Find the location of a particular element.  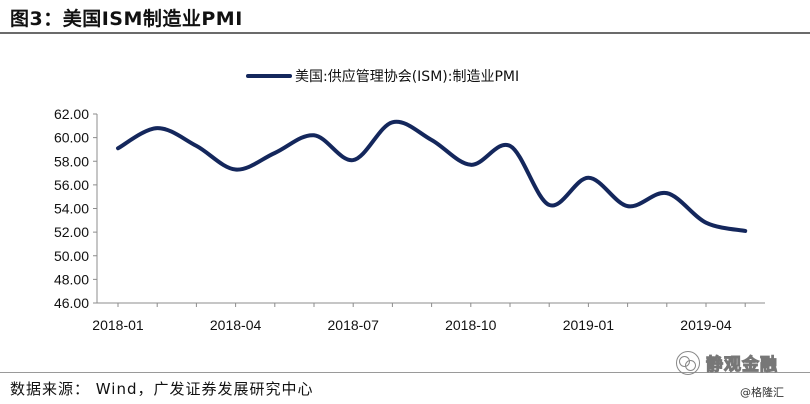

source-note: 数据来源： Wind，广发证券发展研究中心 is located at coordinates (162, 389).